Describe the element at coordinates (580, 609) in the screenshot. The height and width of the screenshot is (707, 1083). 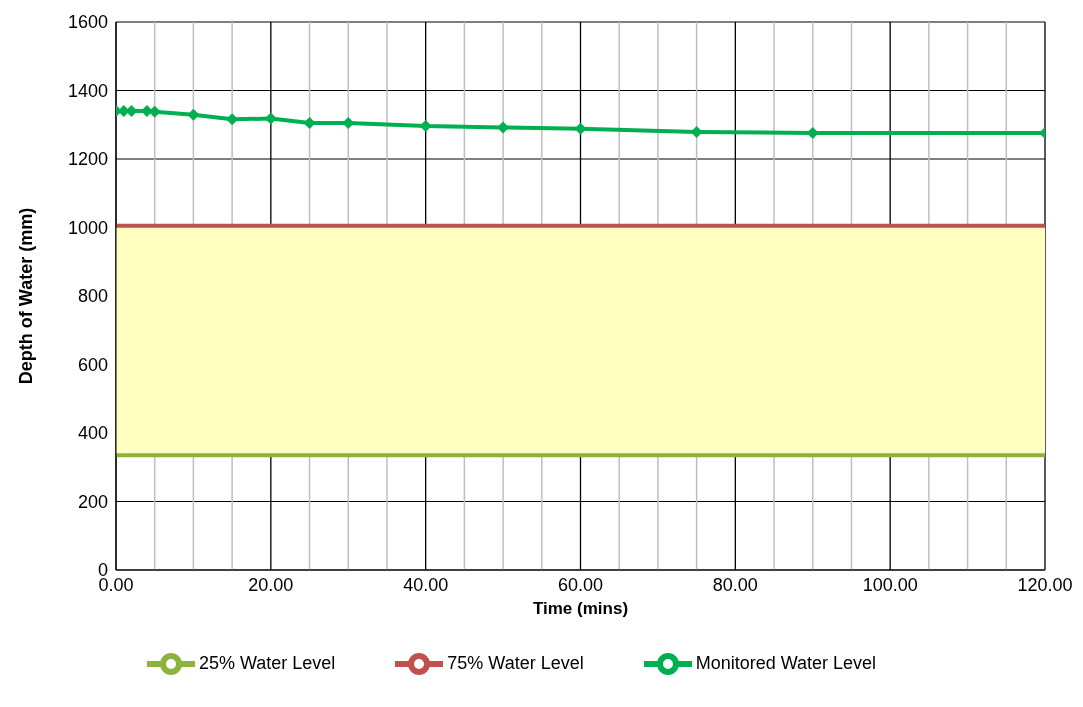
I see `x-axis-title: Time (mins)` at that location.